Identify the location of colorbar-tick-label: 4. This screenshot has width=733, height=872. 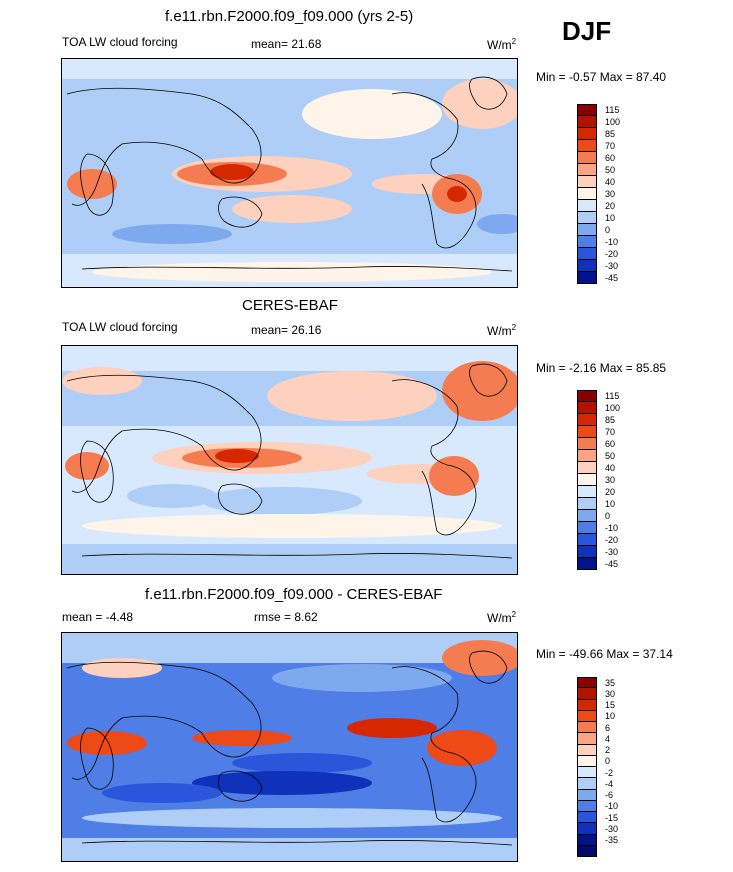
(608, 738).